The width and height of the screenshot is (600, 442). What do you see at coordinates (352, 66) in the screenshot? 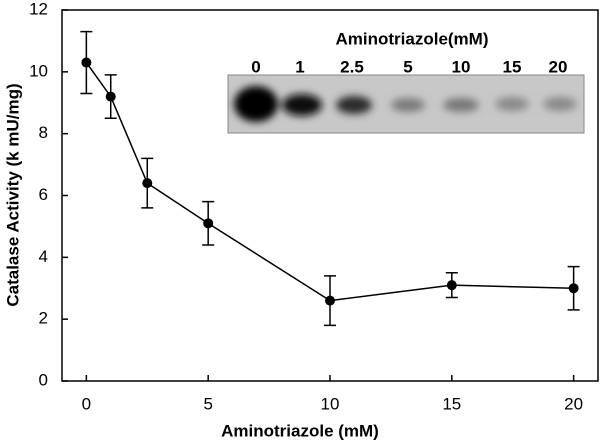
I see `inset-lane-label: 2.5` at bounding box center [352, 66].